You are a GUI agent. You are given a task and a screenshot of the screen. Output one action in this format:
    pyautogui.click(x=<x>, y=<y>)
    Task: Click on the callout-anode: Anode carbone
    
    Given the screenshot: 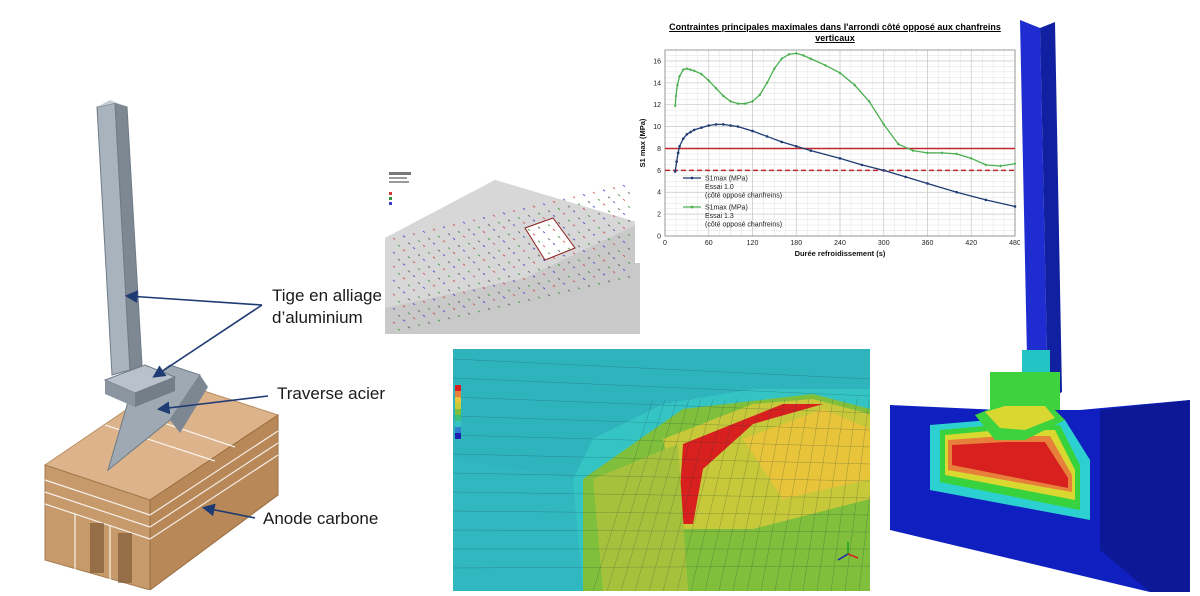 What is the action you would take?
    pyautogui.click(x=321, y=518)
    